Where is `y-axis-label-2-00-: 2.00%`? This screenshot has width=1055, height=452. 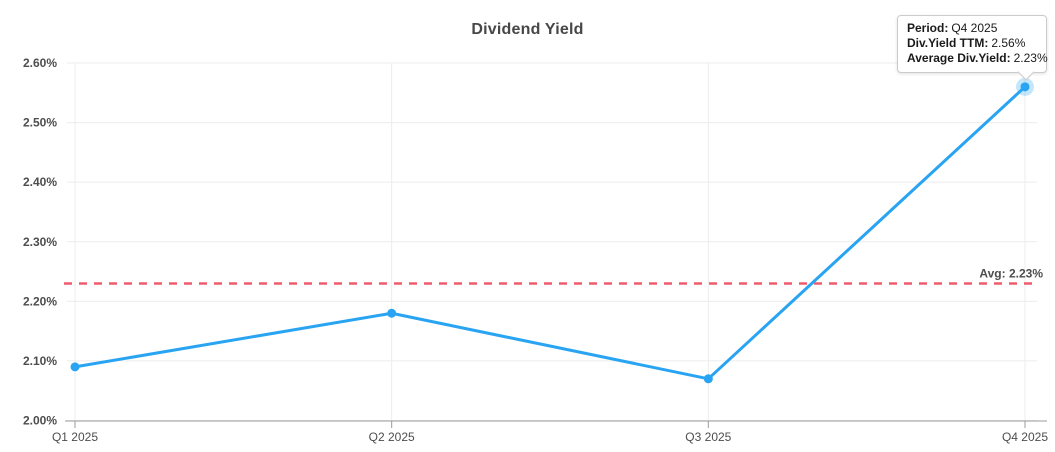 y-axis-label-2-00-: 2.00% is located at coordinates (40, 421).